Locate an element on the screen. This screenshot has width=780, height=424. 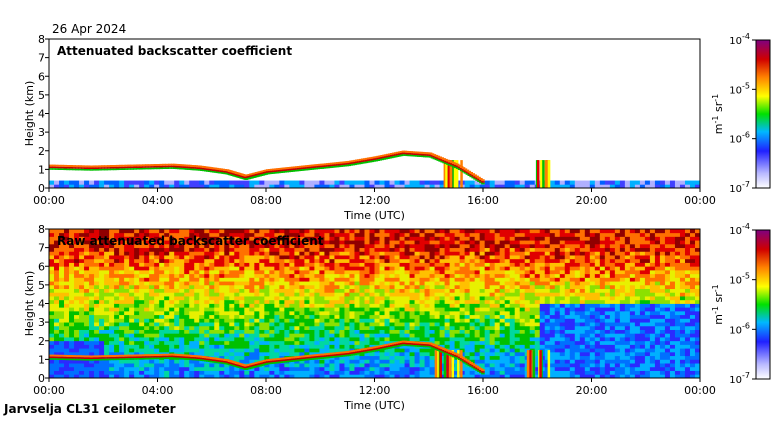
panel-title: Raw attenuated backscatter coefficient is located at coordinates (190, 241).